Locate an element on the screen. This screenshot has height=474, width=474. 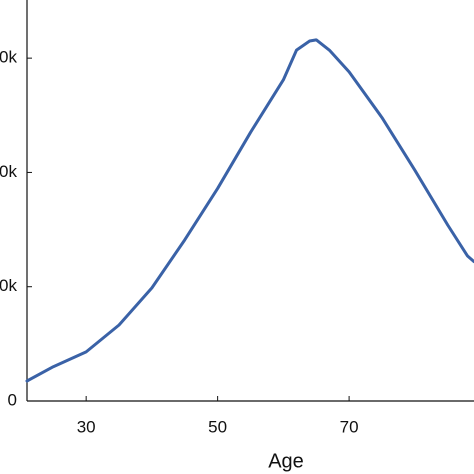
x-axis-label: Age is located at coordinates (286, 461).